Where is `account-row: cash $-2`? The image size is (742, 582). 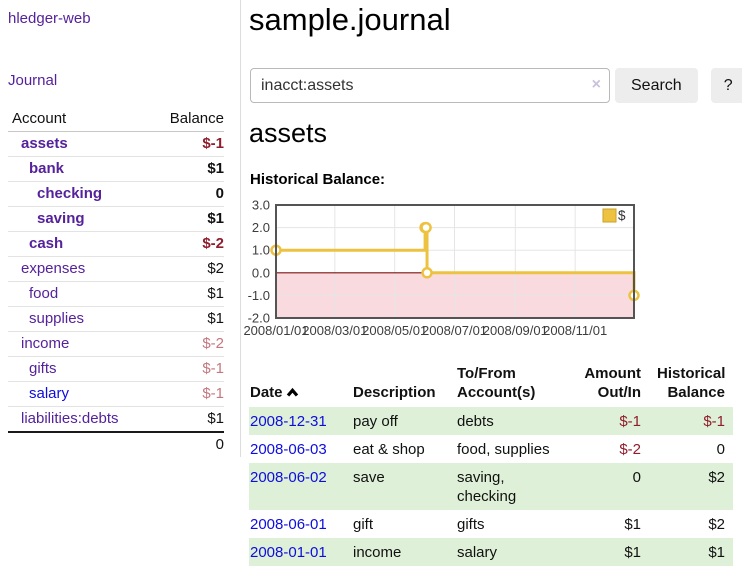
account-row: cash $-2 is located at coordinates (116, 244).